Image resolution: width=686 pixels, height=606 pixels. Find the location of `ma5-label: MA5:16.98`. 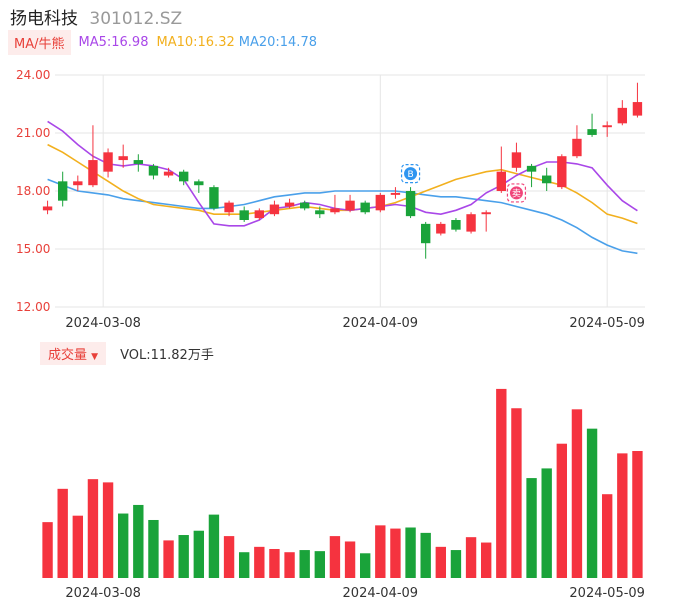

ma5-label: MA5:16.98 is located at coordinates (113, 42).